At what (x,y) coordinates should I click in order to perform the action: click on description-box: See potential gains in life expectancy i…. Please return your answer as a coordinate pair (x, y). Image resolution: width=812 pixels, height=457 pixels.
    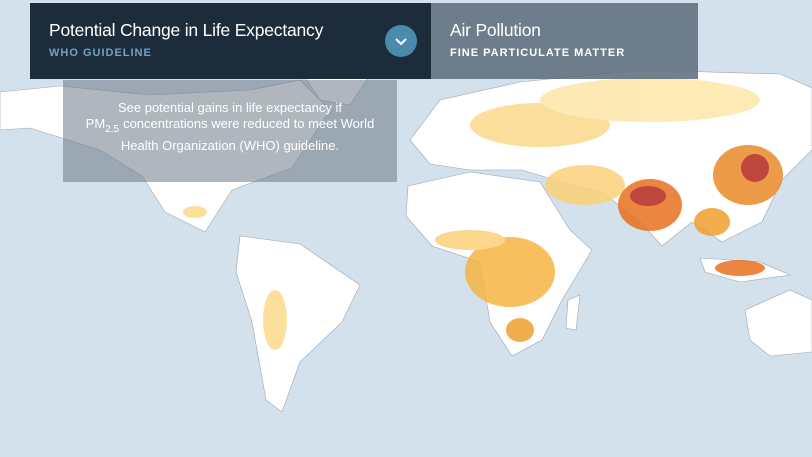
    Looking at the image, I should click on (230, 131).